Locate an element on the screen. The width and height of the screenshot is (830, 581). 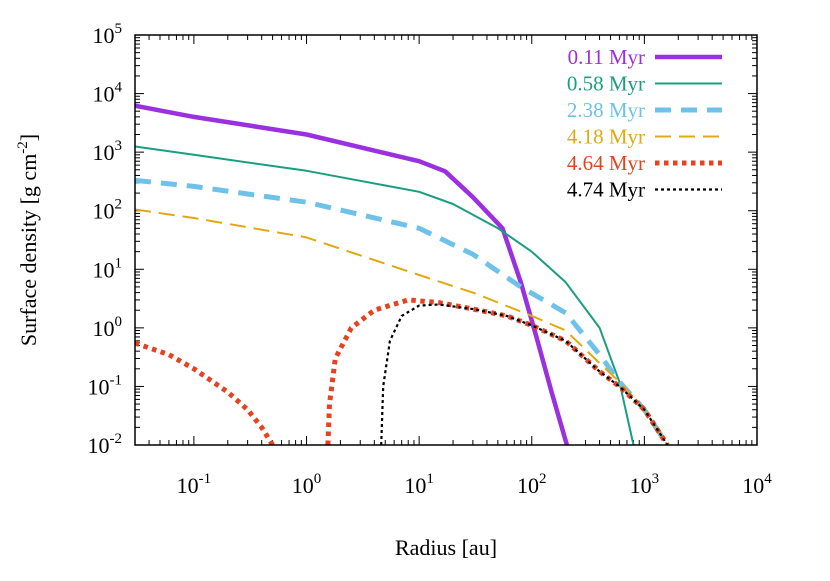
legend-label: 4.74 Myr is located at coordinates (606, 190).